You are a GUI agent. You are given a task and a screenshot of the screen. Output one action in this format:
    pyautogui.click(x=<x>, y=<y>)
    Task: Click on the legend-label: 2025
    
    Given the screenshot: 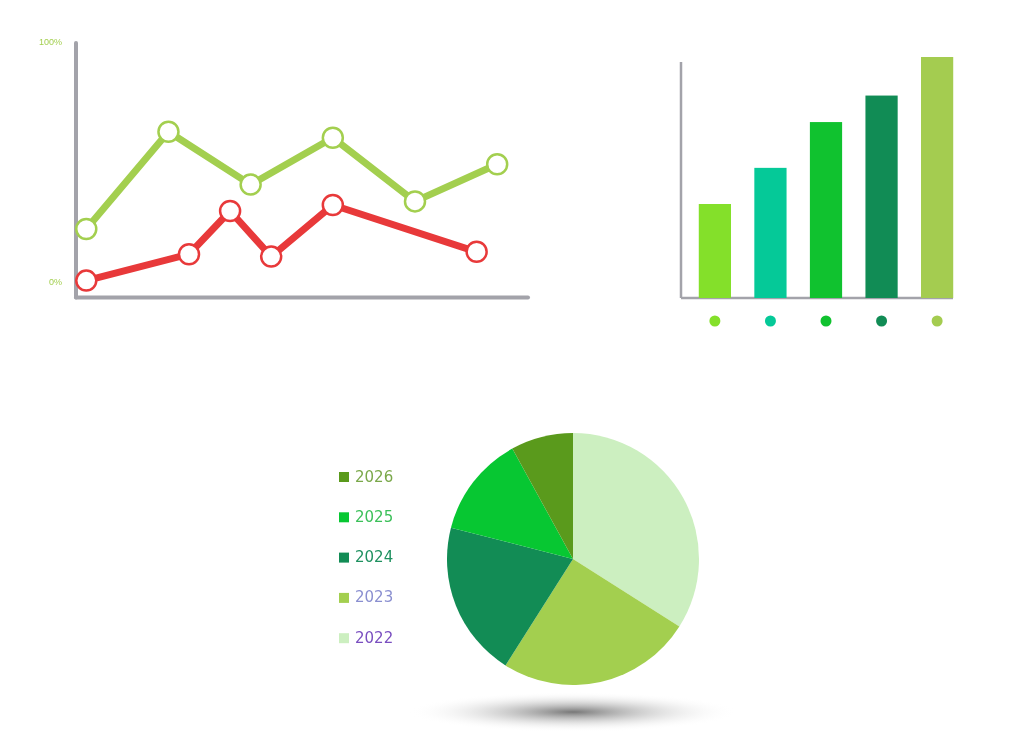 What is the action you would take?
    pyautogui.click(x=374, y=516)
    